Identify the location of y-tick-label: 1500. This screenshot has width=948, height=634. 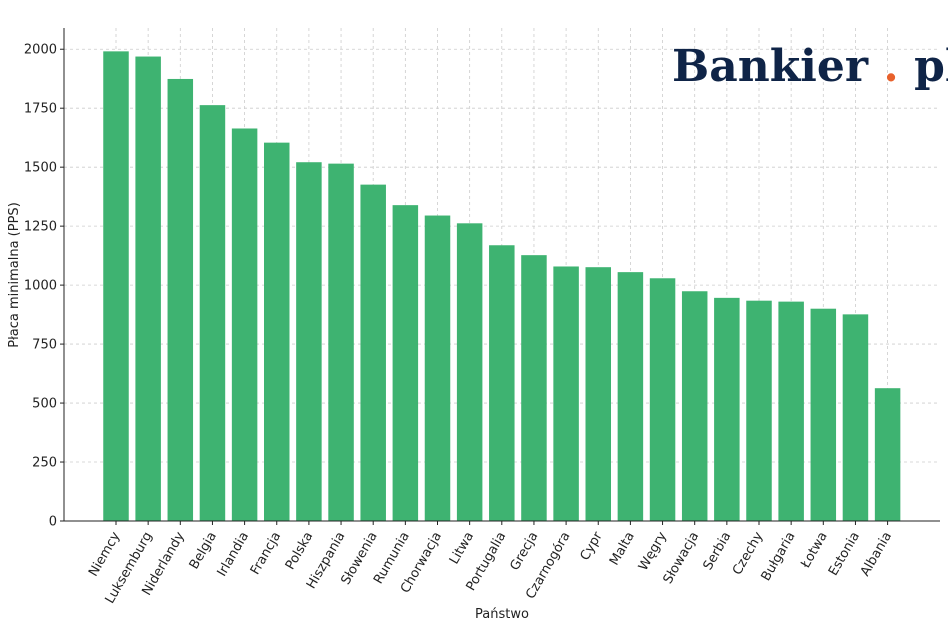
(40, 168).